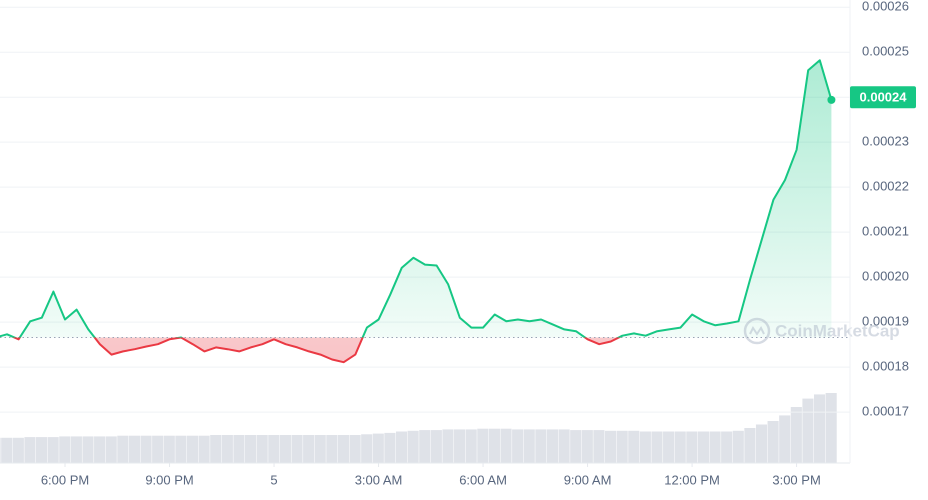  I want to click on y-tick-label: 0.00025, so click(885, 51).